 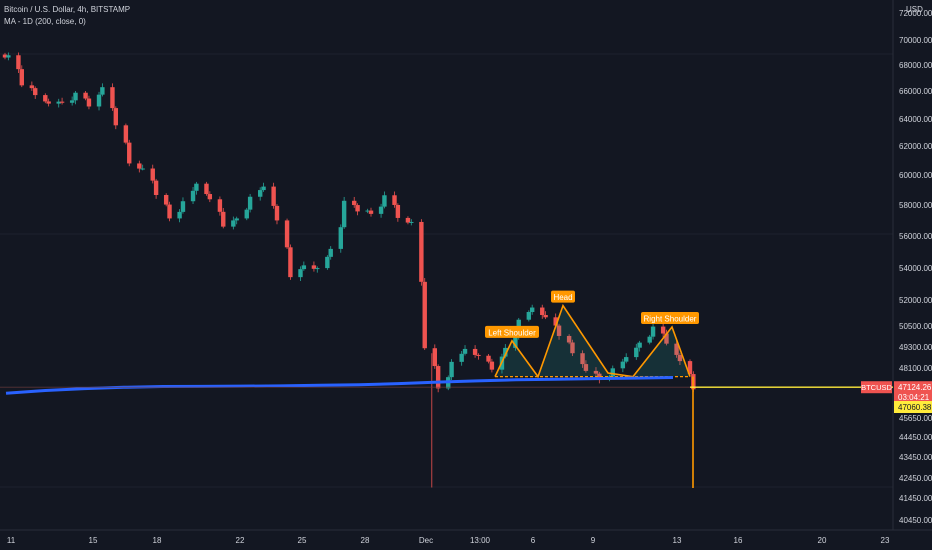 I want to click on right-shoulder-label: Right Shoulder, so click(x=670, y=318).